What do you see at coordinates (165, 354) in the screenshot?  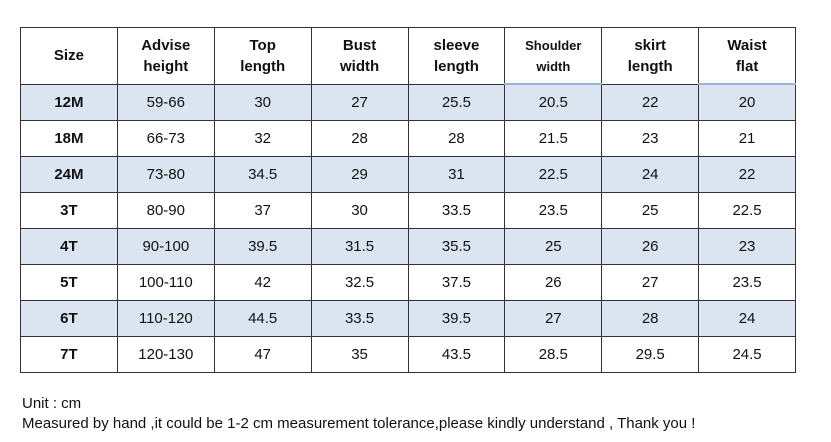 I see `table-cell: 120-130` at bounding box center [165, 354].